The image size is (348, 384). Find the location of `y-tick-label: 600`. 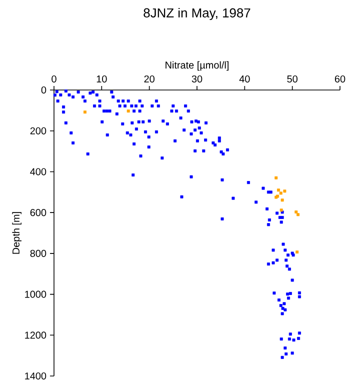

y-tick-label: 600 is located at coordinates (38, 212).